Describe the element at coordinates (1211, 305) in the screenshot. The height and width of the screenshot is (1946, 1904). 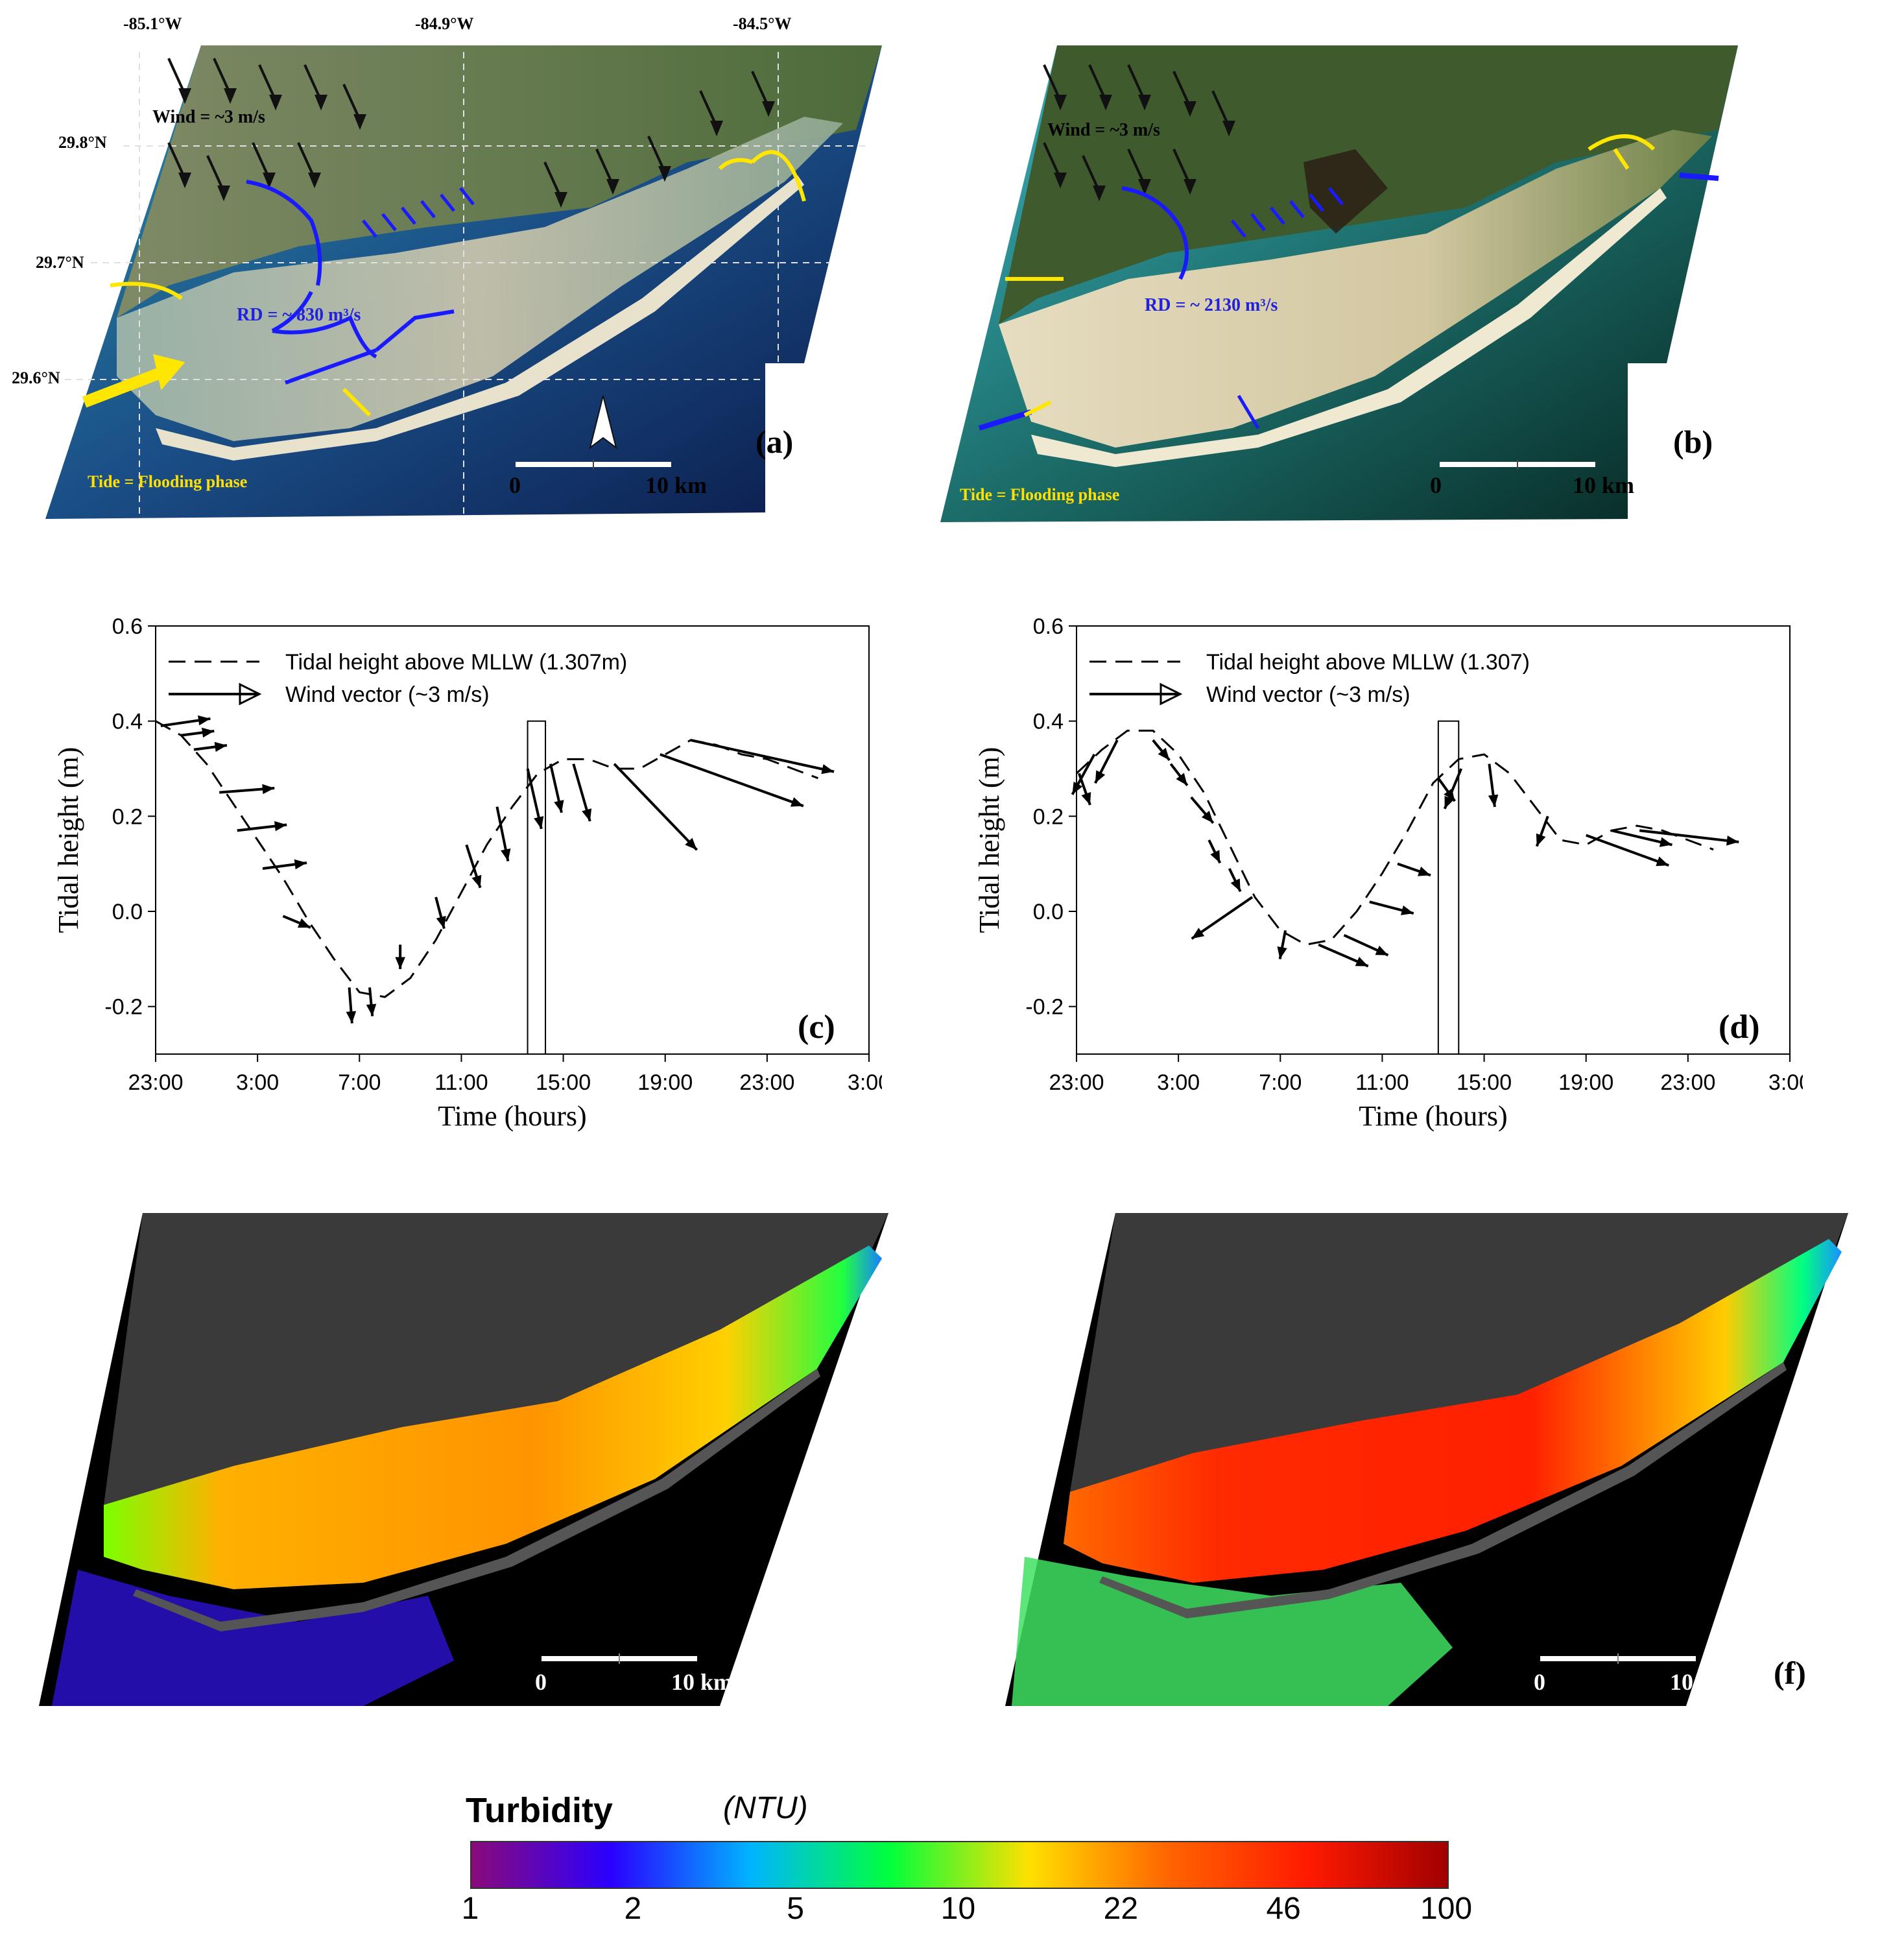
I see `rd-text-b: RD = ~ 2130 m³/s` at that location.